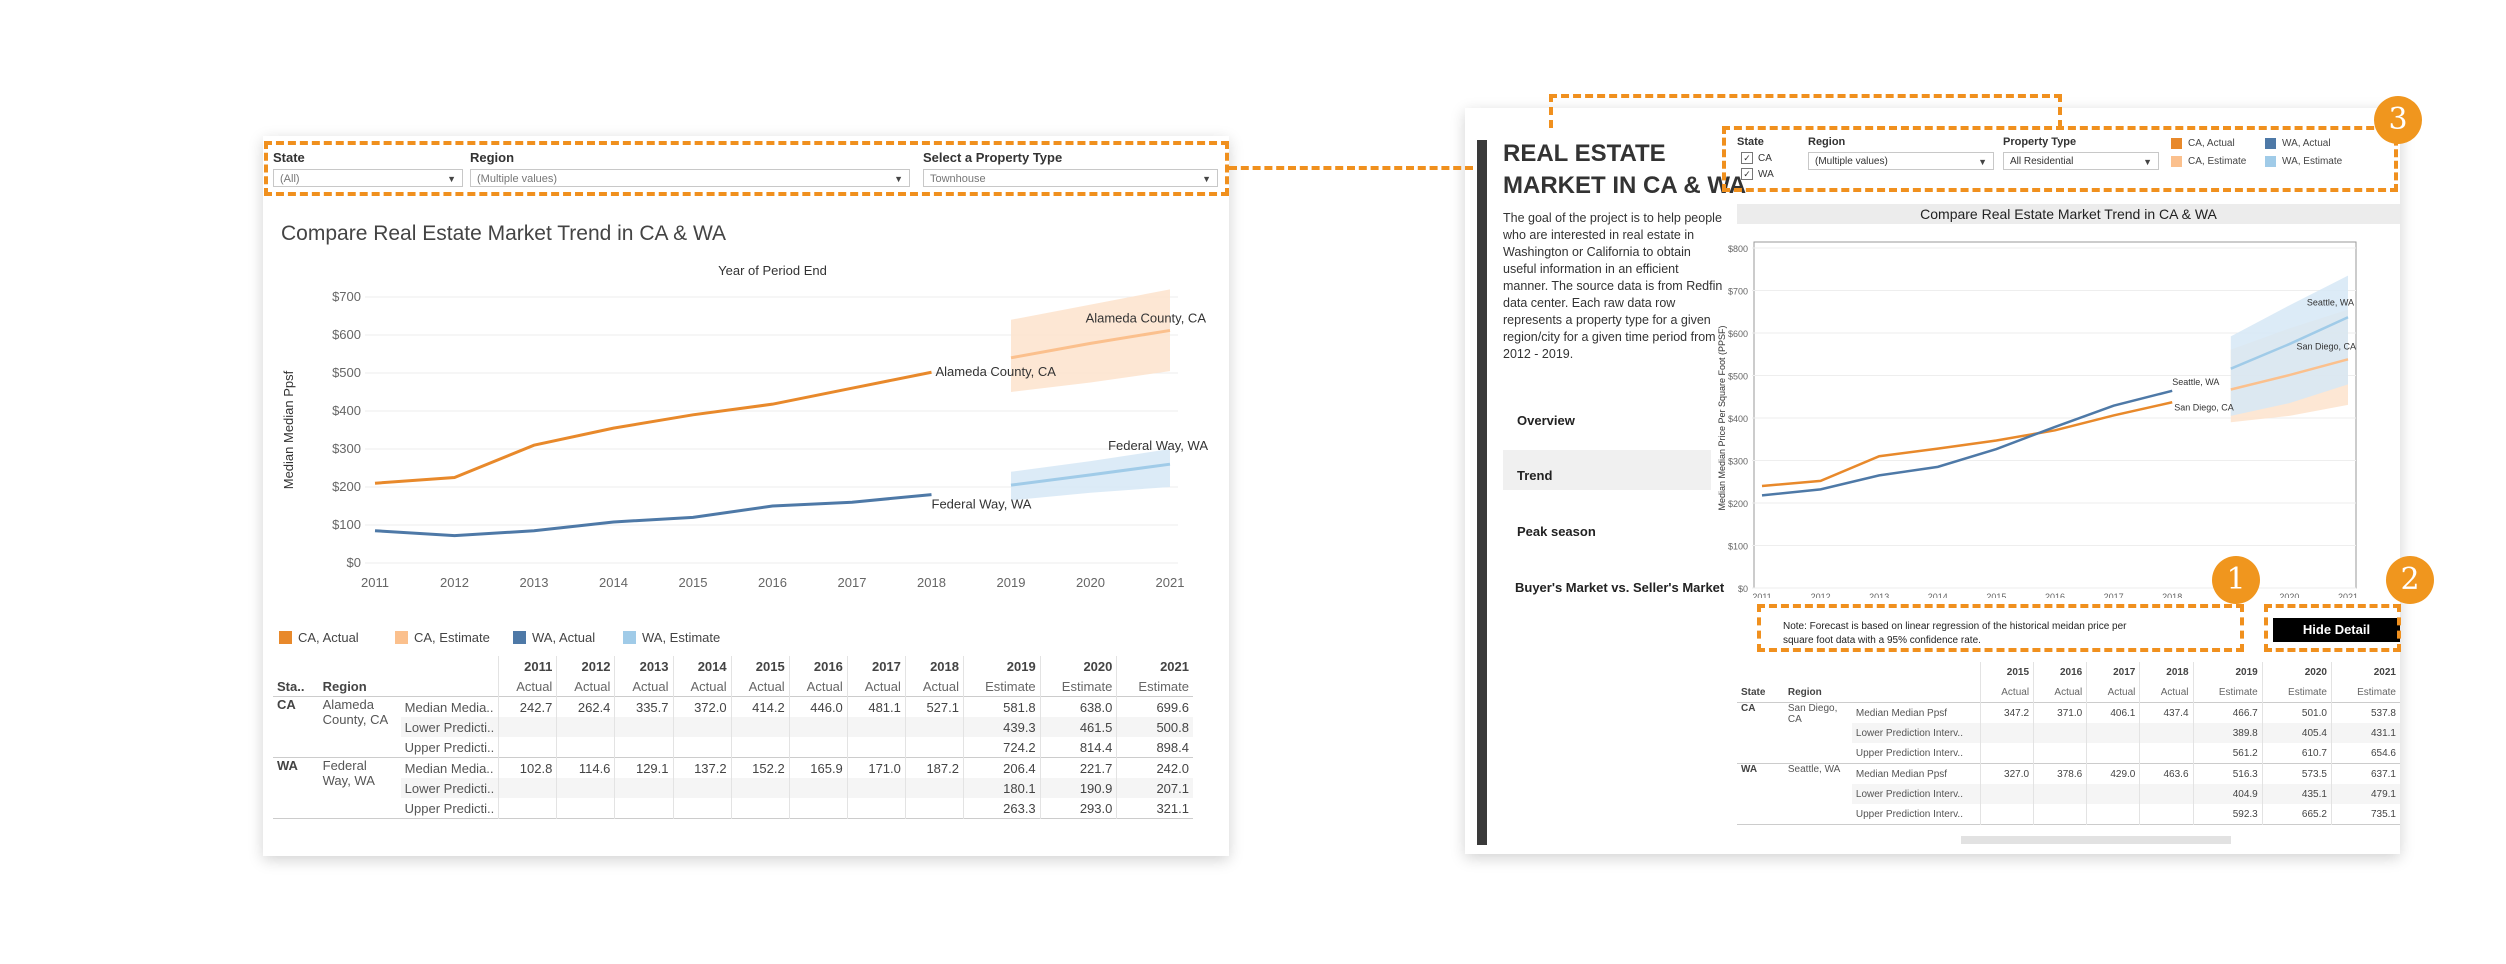  I want to click on horizontal-scrollbar, so click(2096, 840).